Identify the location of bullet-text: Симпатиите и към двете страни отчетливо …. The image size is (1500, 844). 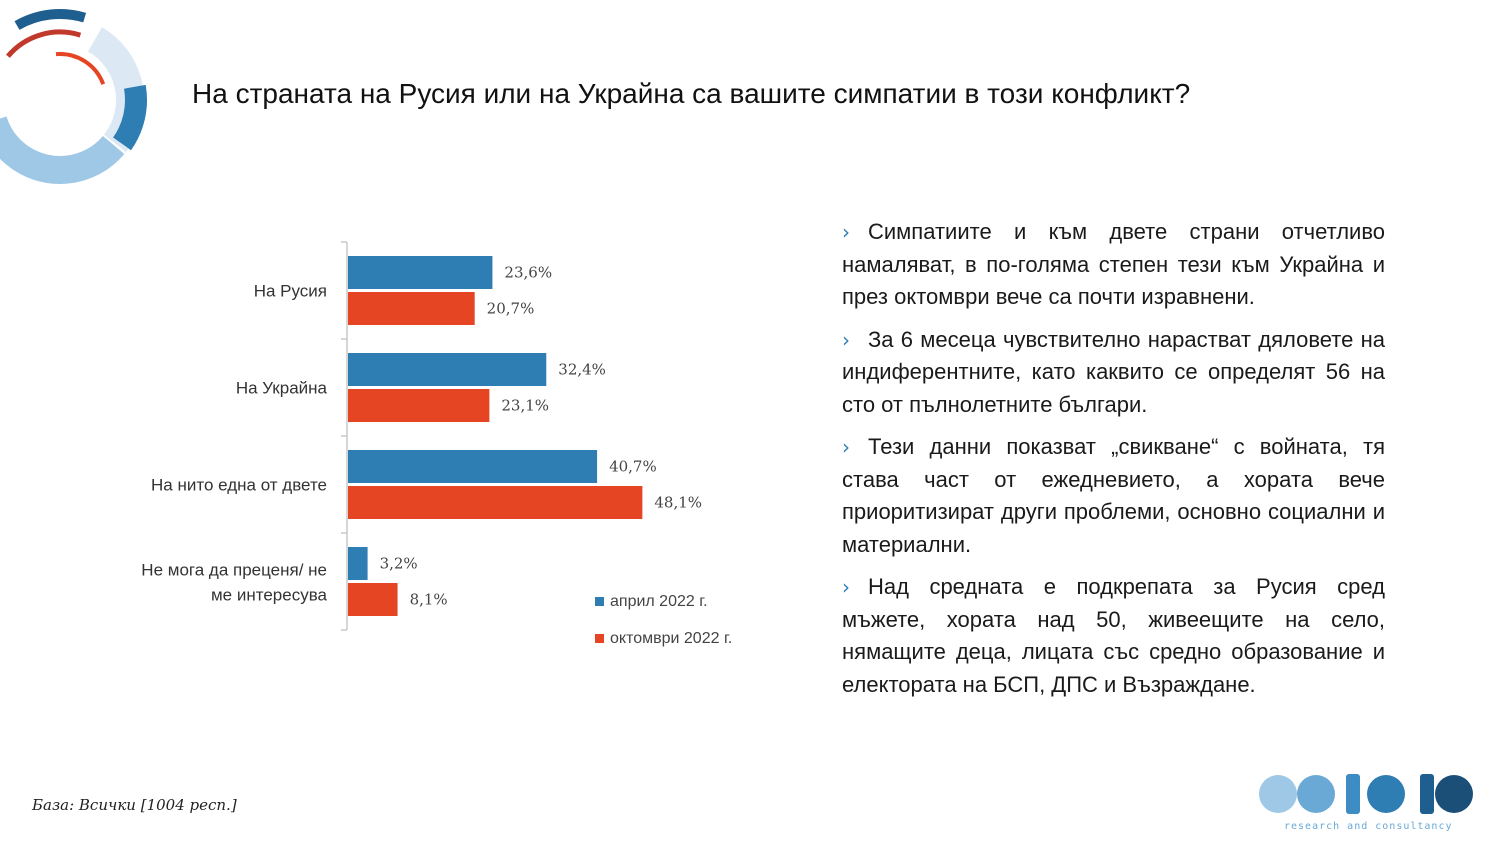
(1113, 264).